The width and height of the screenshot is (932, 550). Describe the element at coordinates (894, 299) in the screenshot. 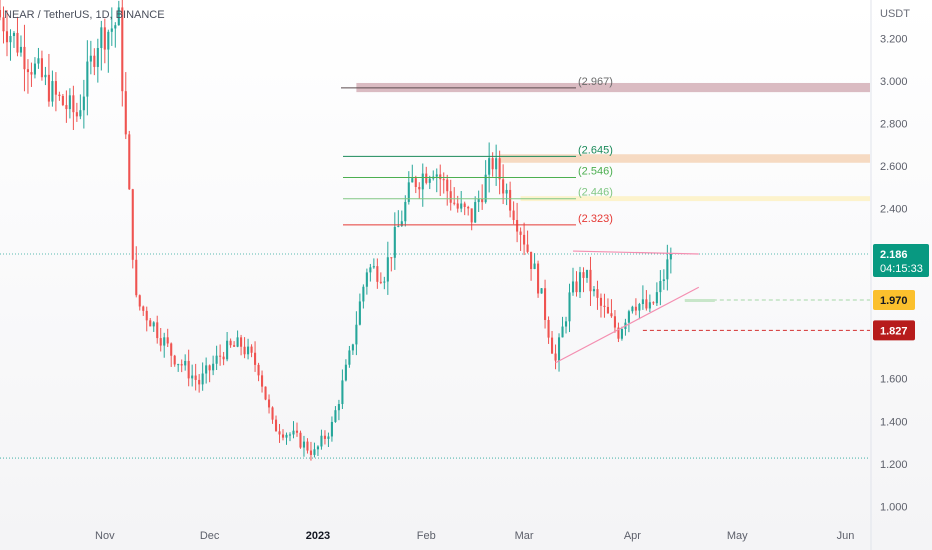

I see `support-price-tag` at that location.